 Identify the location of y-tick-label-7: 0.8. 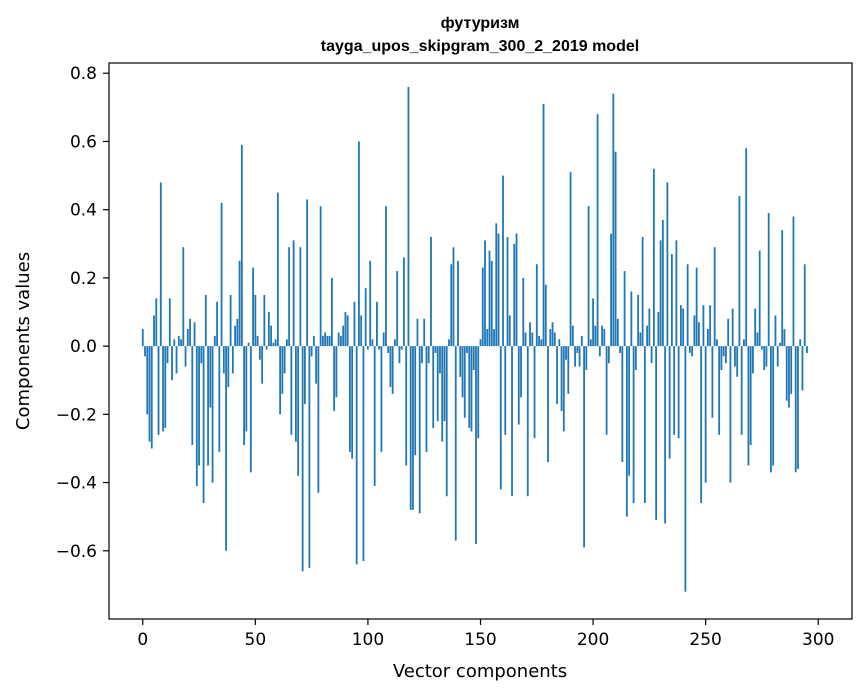
(83, 74).